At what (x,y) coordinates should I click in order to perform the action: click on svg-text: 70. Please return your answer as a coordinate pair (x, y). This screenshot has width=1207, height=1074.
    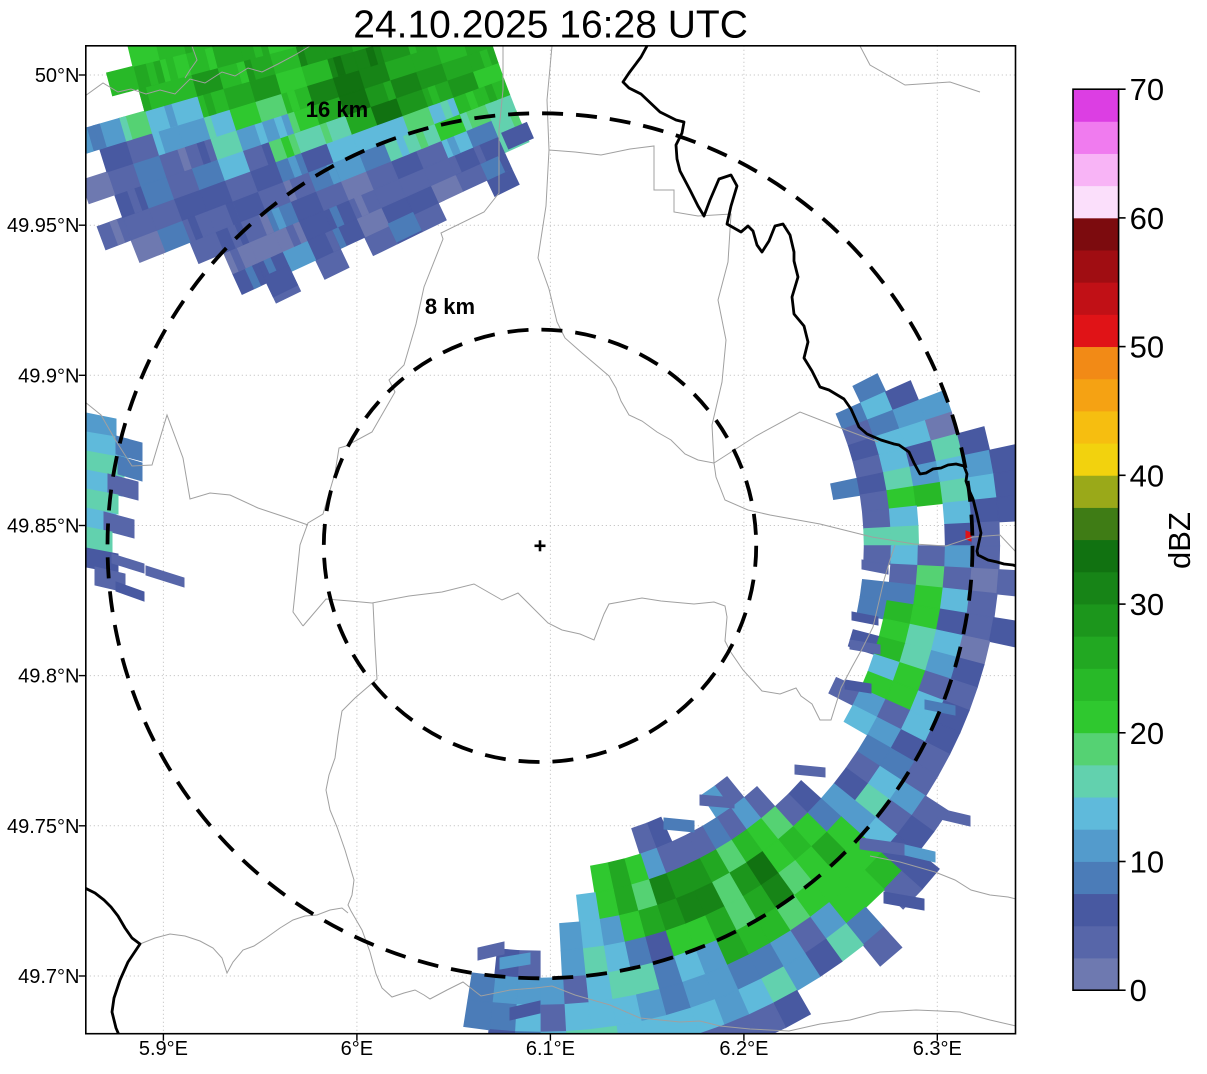
    Looking at the image, I should click on (1147, 89).